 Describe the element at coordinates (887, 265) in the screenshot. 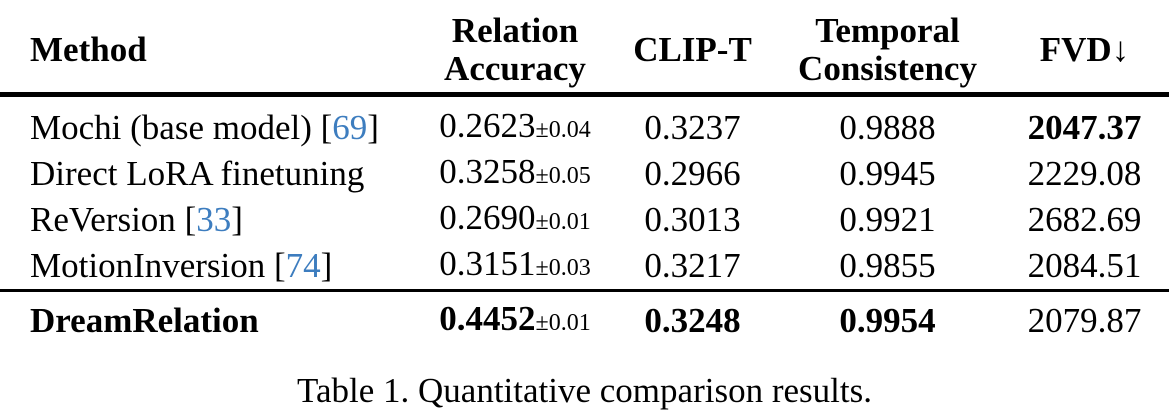

I see `temporal-consistency-cell: 0.9855` at that location.